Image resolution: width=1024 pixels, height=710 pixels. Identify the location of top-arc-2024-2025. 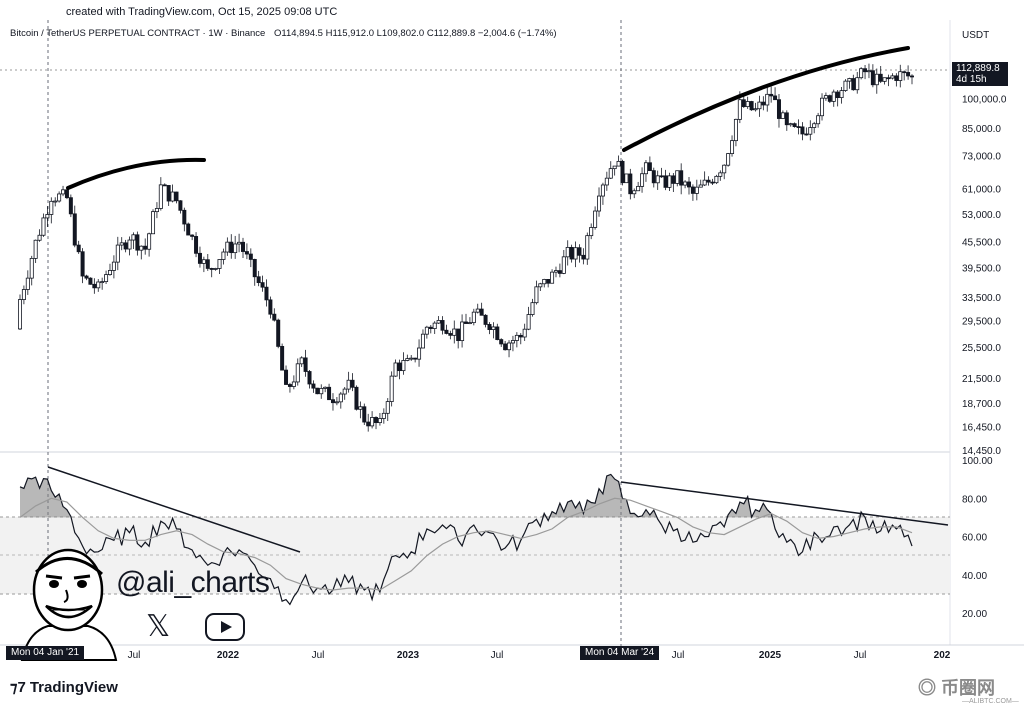
(766, 99).